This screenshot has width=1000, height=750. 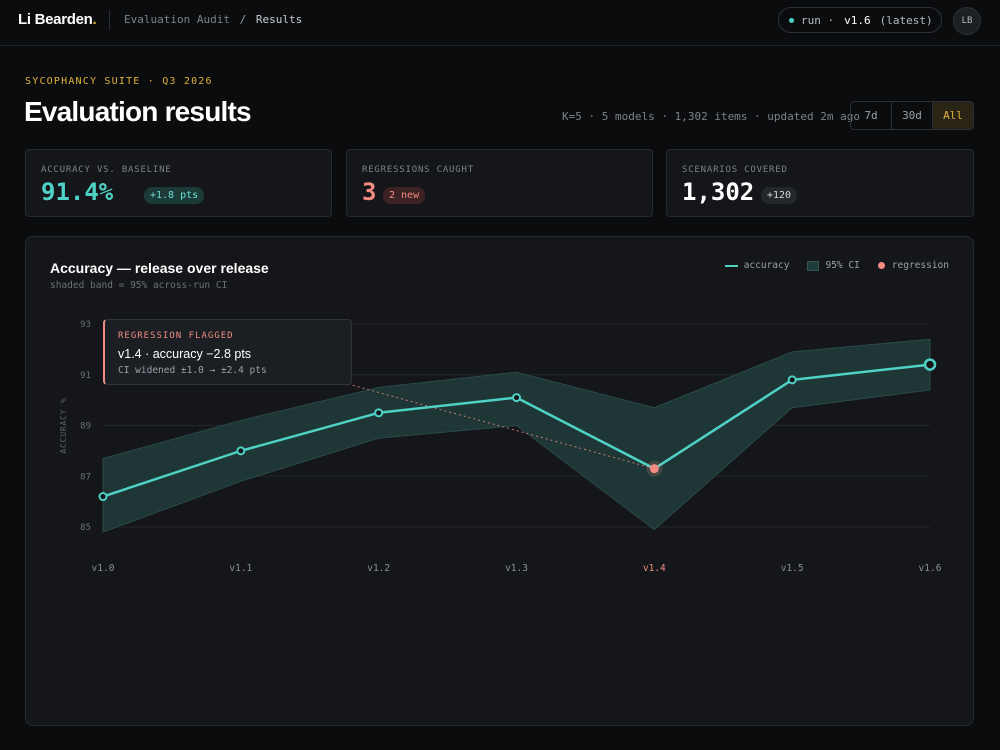 I want to click on stat-value: 1,302, so click(x=718, y=192).